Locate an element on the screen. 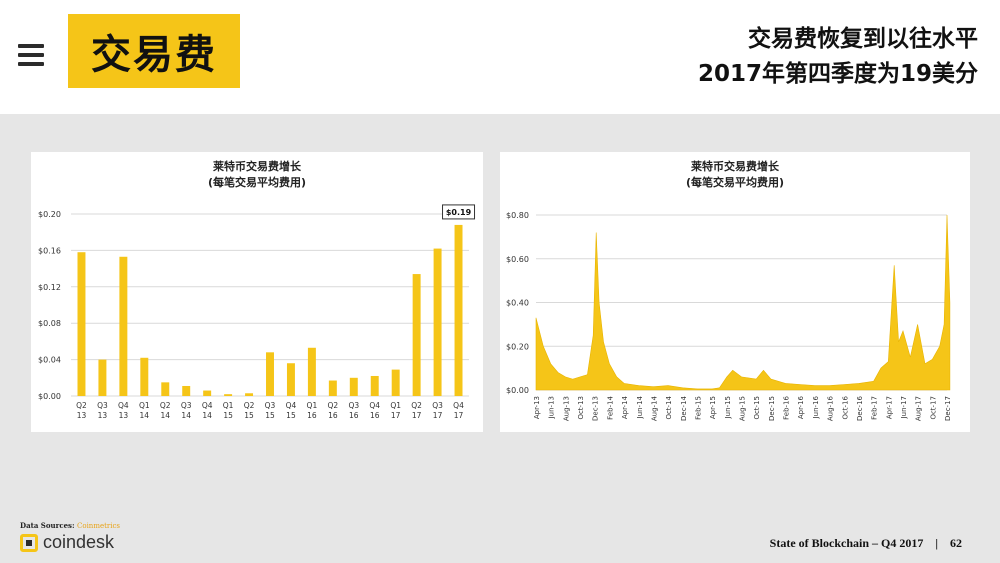 This screenshot has height=563, width=1000. bar-y-tick-label: $0.16 is located at coordinates (49, 250).